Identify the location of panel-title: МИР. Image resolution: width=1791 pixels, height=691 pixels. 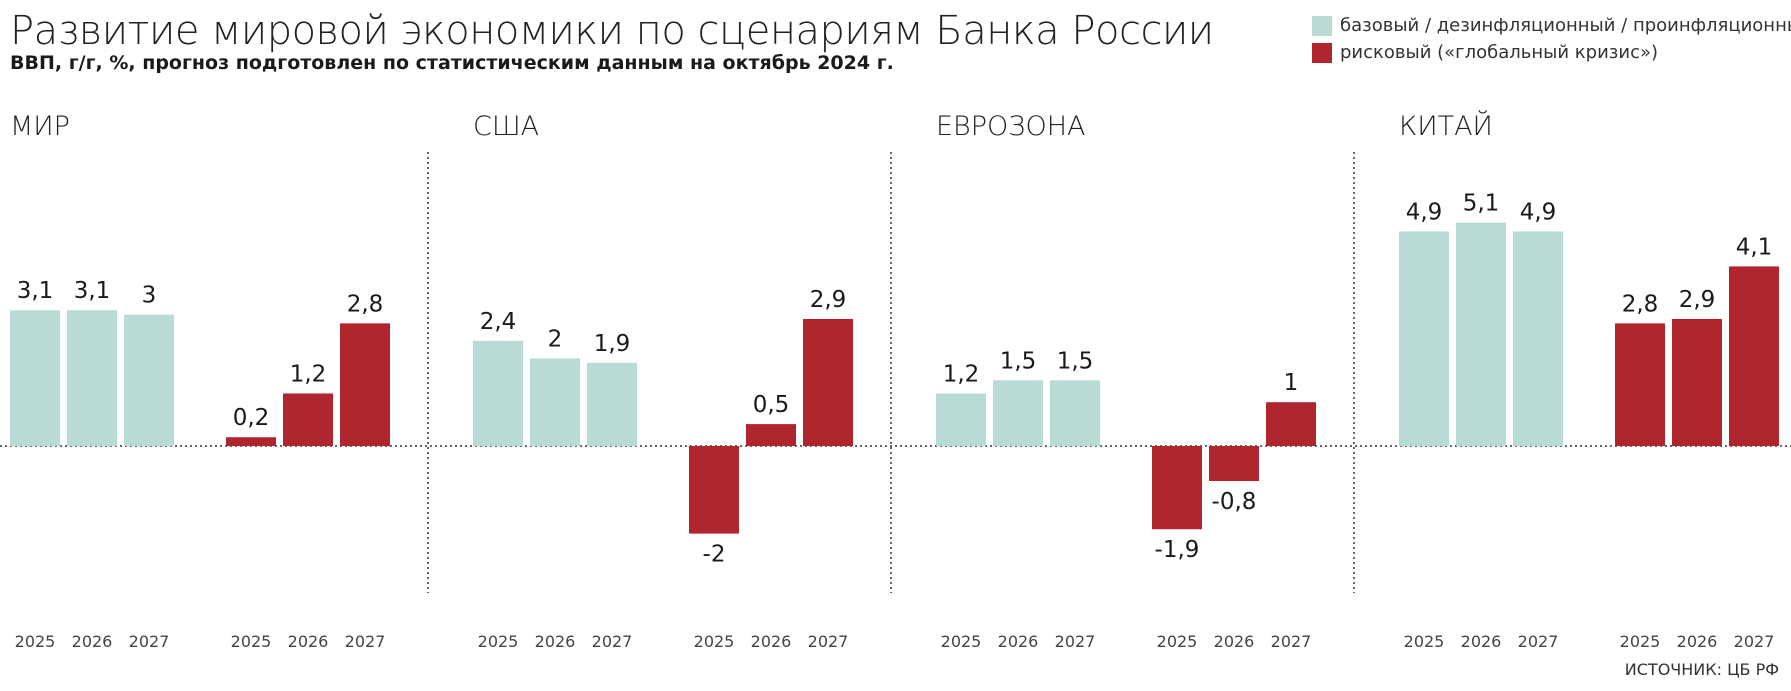
(40, 126).